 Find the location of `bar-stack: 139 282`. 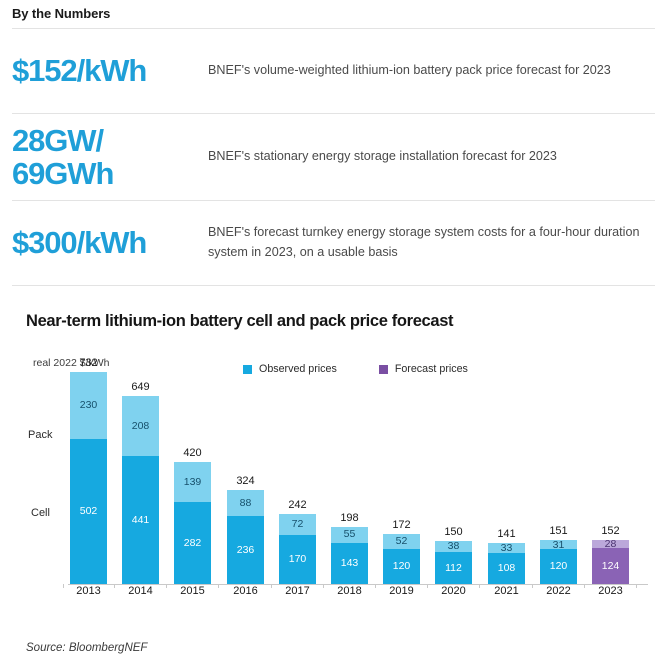

bar-stack: 139 282 is located at coordinates (192, 523).